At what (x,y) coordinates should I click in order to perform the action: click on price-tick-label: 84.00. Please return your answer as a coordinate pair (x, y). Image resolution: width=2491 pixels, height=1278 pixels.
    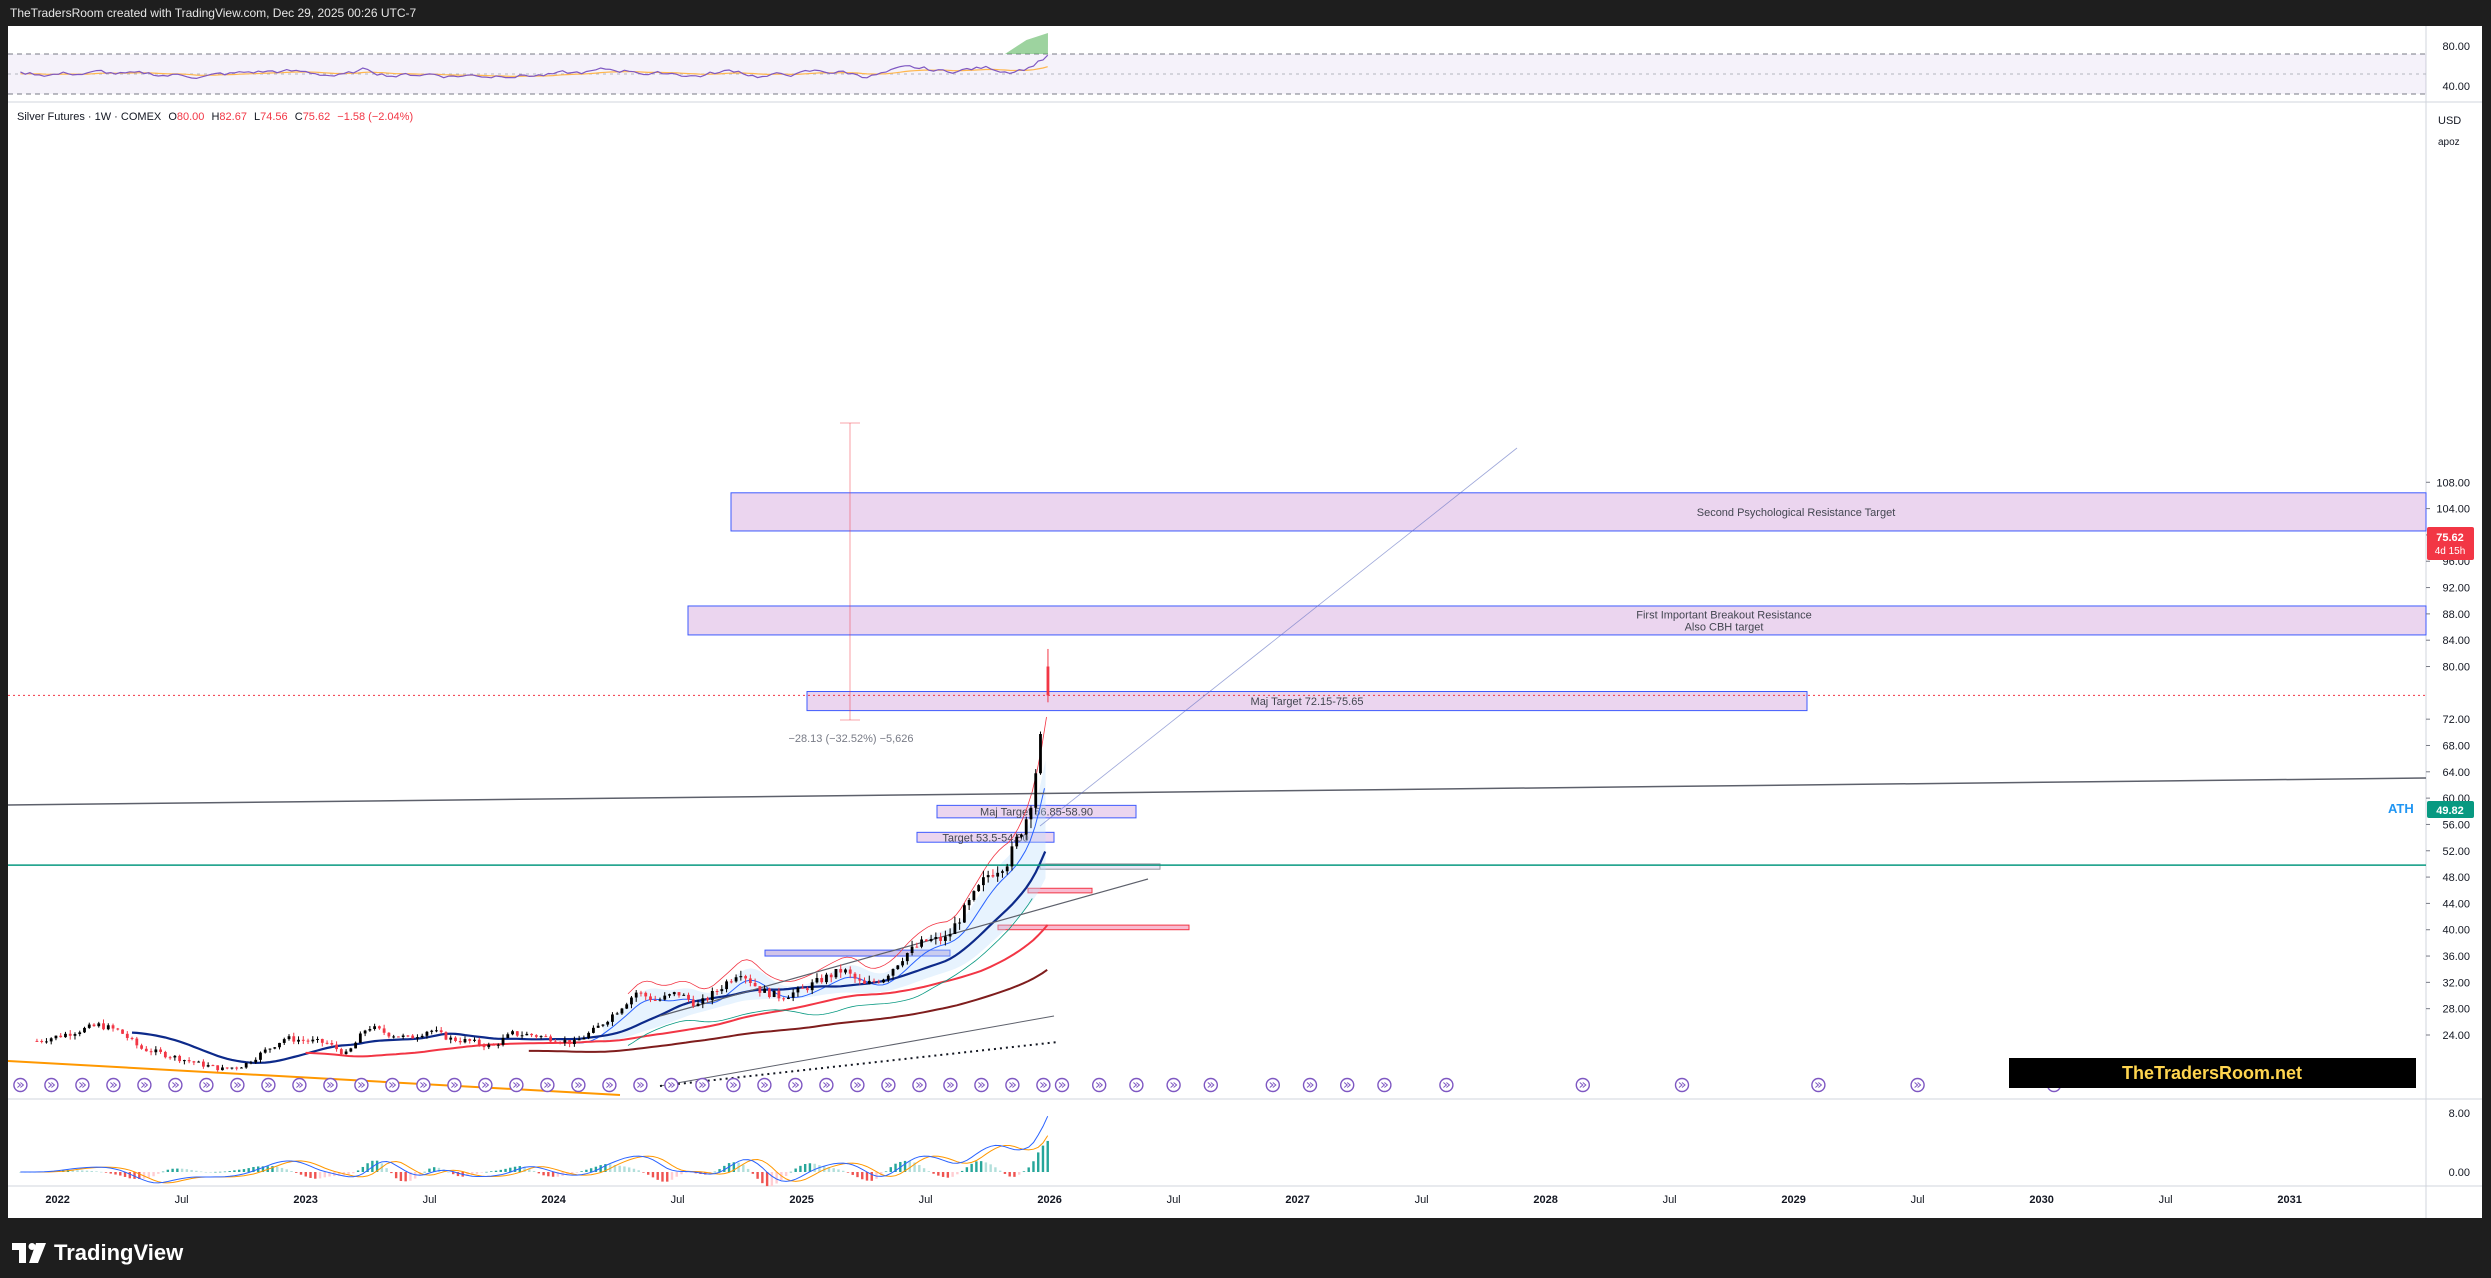
    Looking at the image, I should click on (2456, 641).